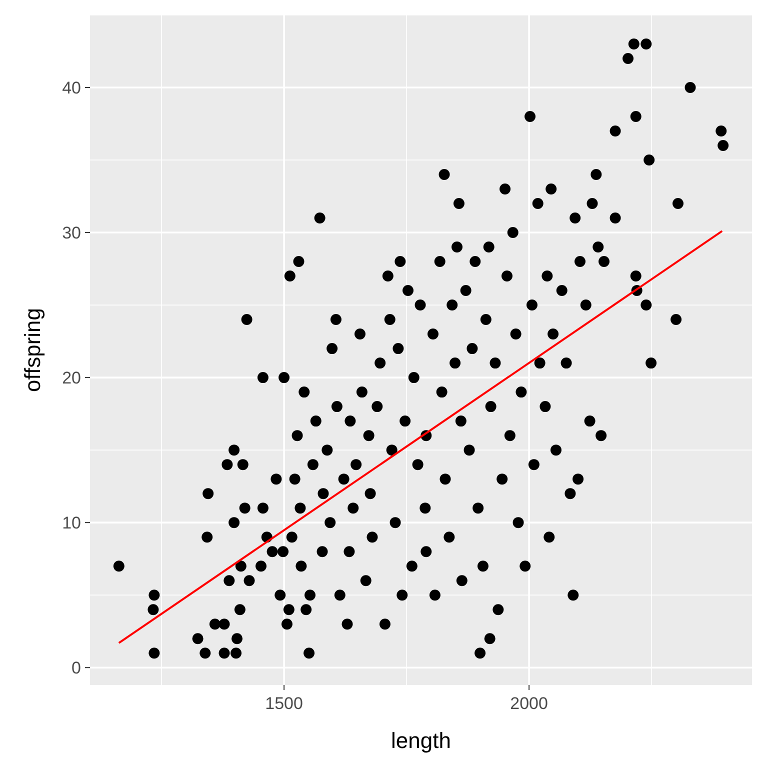  Describe the element at coordinates (71, 378) in the screenshot. I see `y-tick-label: 20` at that location.